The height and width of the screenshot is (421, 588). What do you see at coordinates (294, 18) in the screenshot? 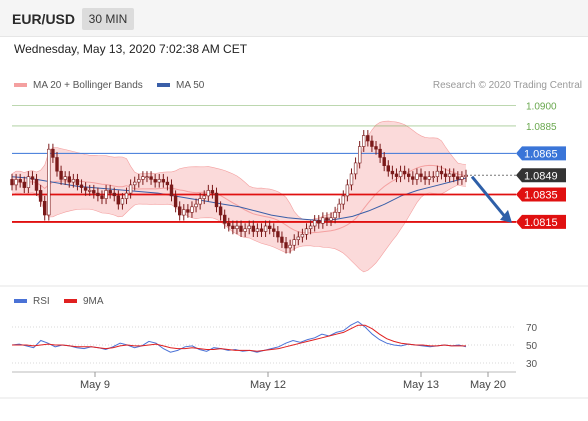
I see `chart-header: EUR/USD 30 MIN` at bounding box center [294, 18].